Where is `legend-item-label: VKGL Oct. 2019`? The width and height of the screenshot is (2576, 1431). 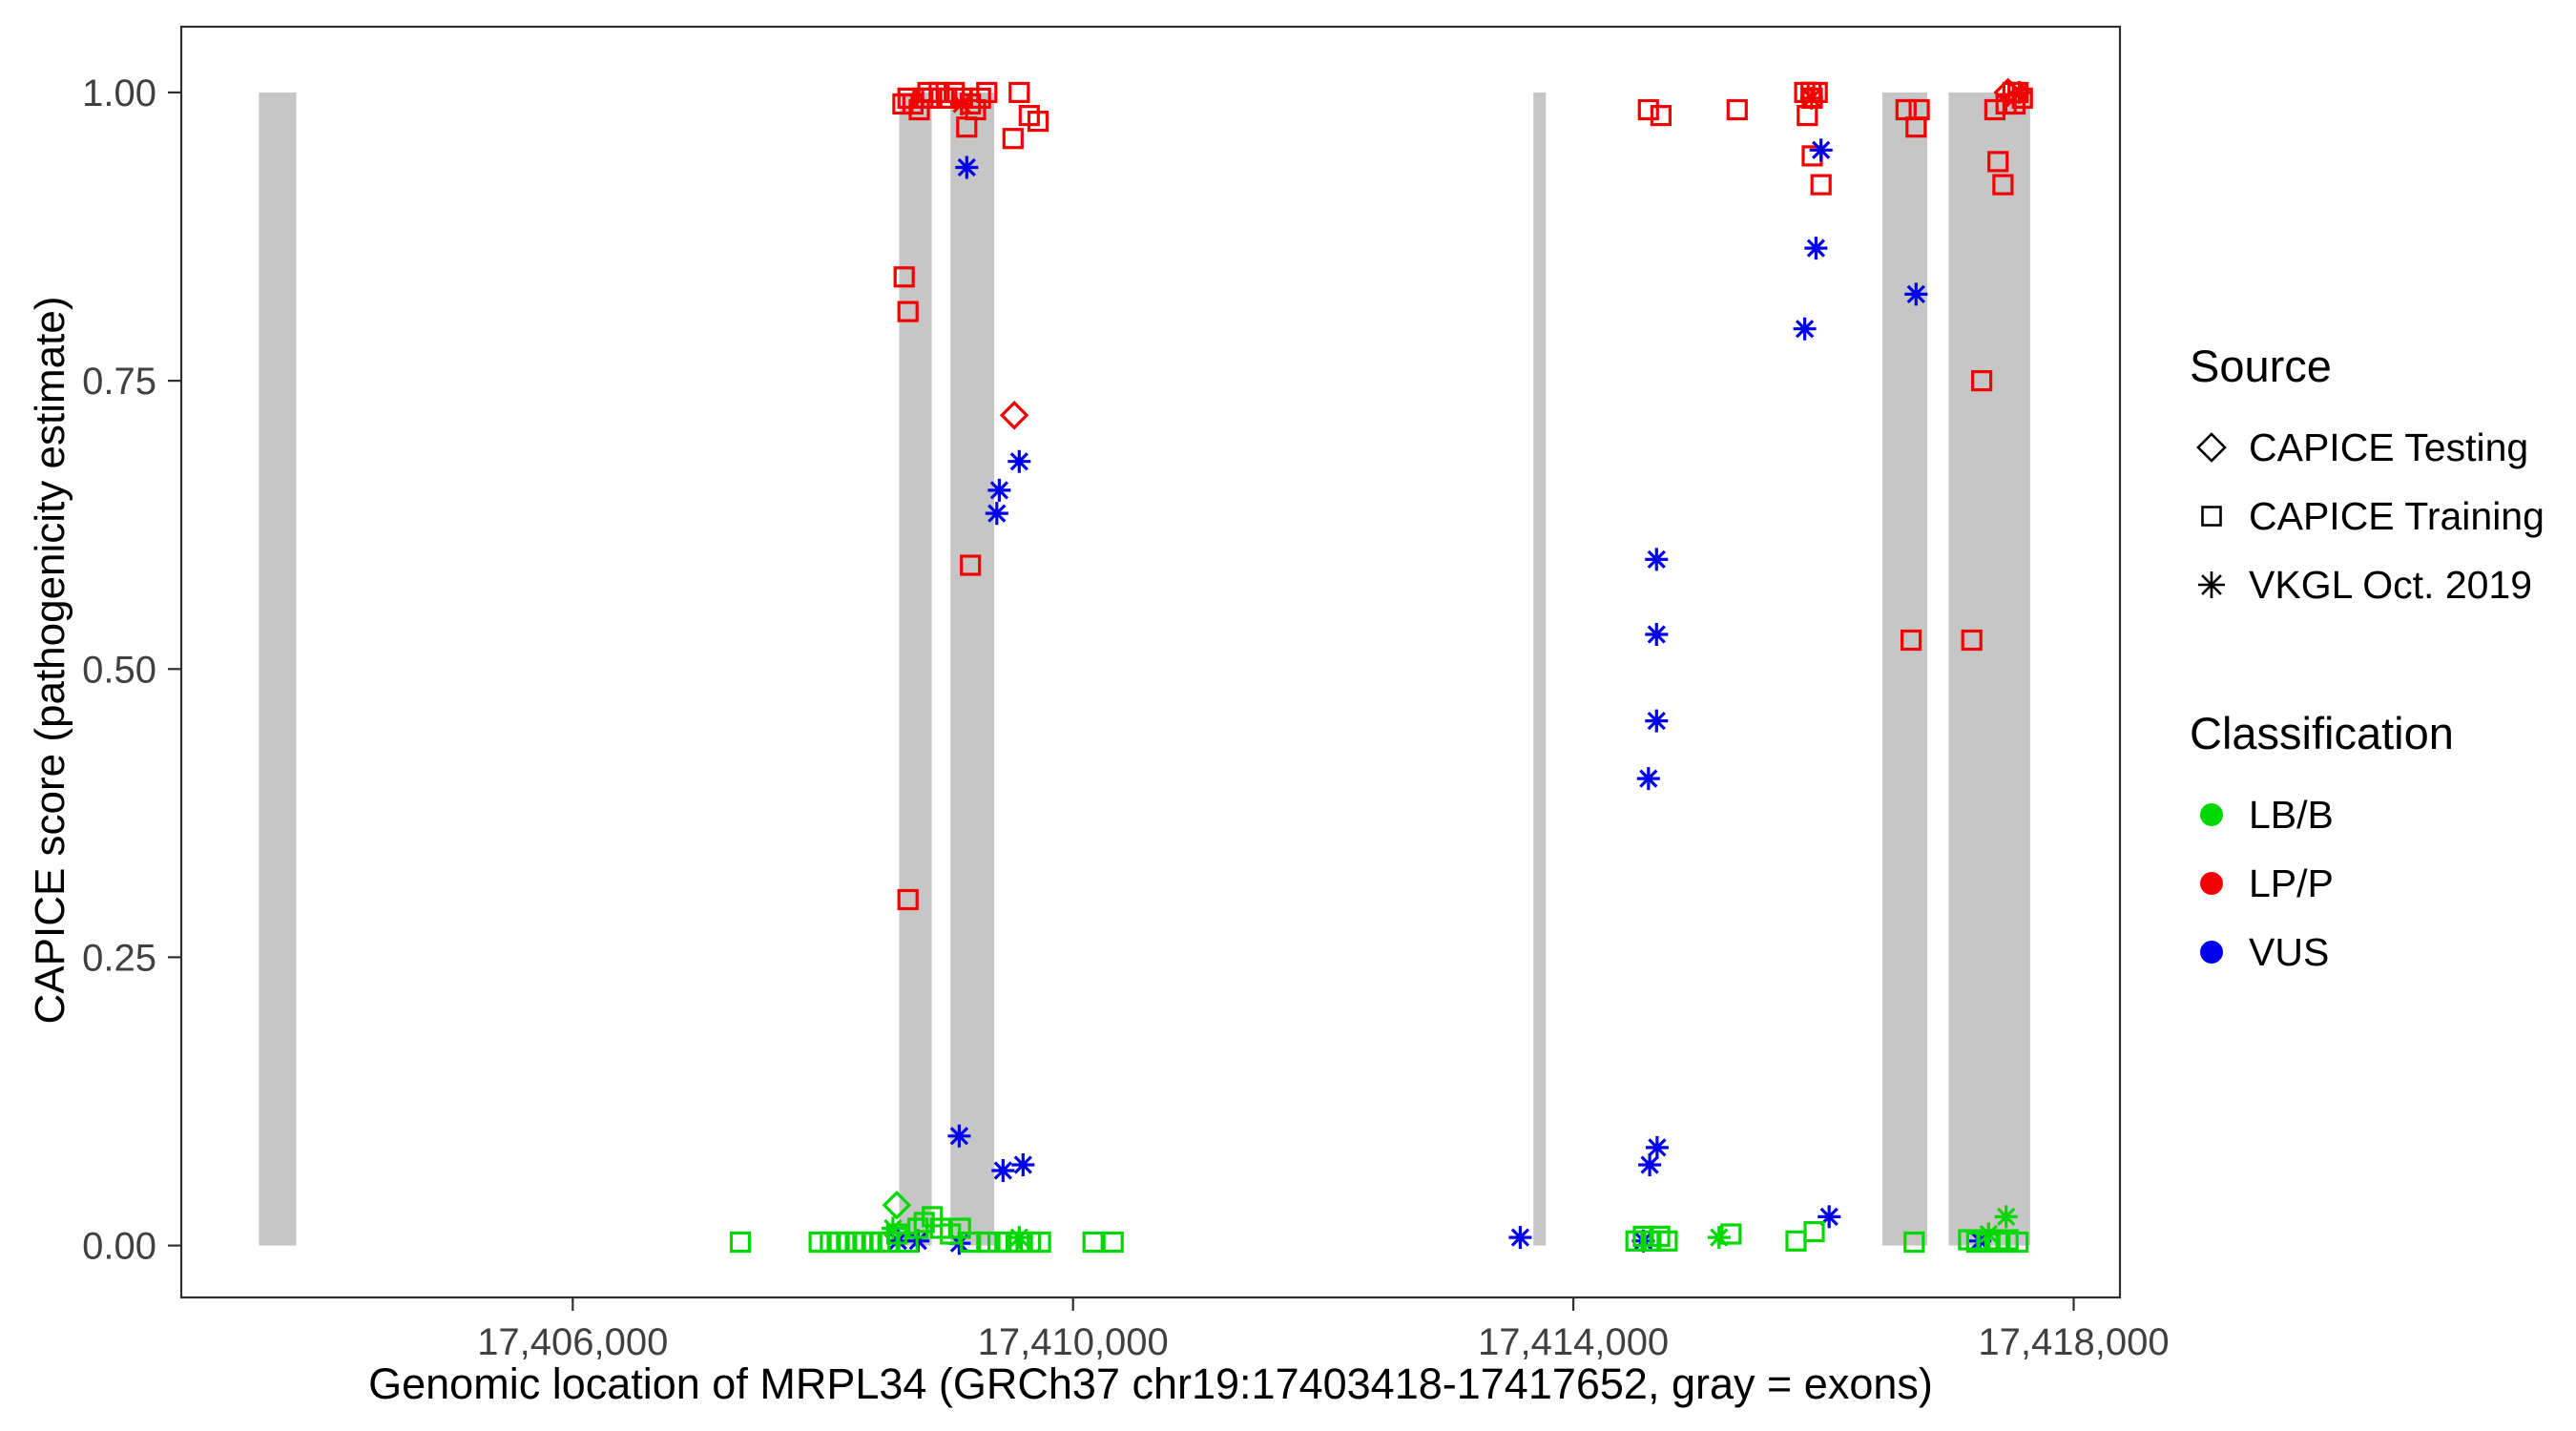
legend-item-label: VKGL Oct. 2019 is located at coordinates (2391, 584).